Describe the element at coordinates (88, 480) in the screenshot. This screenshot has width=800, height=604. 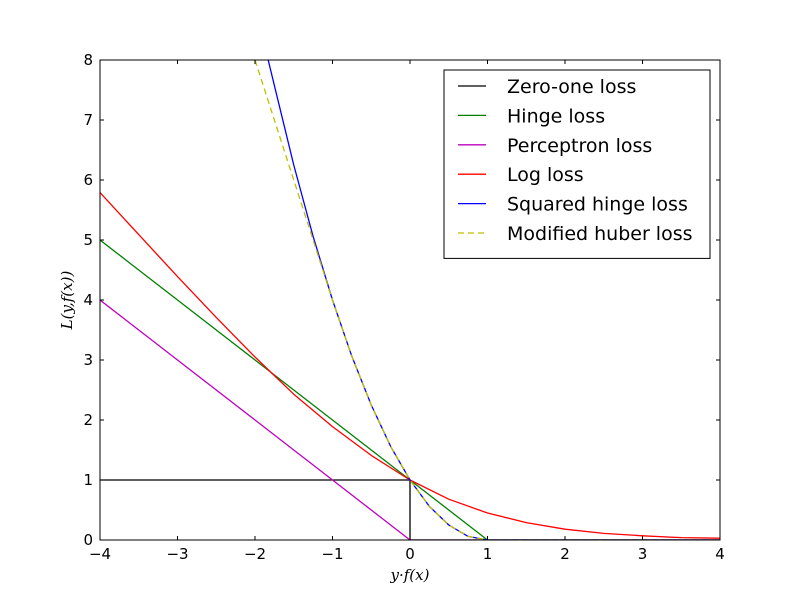
I see `y-tick-label: 1` at that location.